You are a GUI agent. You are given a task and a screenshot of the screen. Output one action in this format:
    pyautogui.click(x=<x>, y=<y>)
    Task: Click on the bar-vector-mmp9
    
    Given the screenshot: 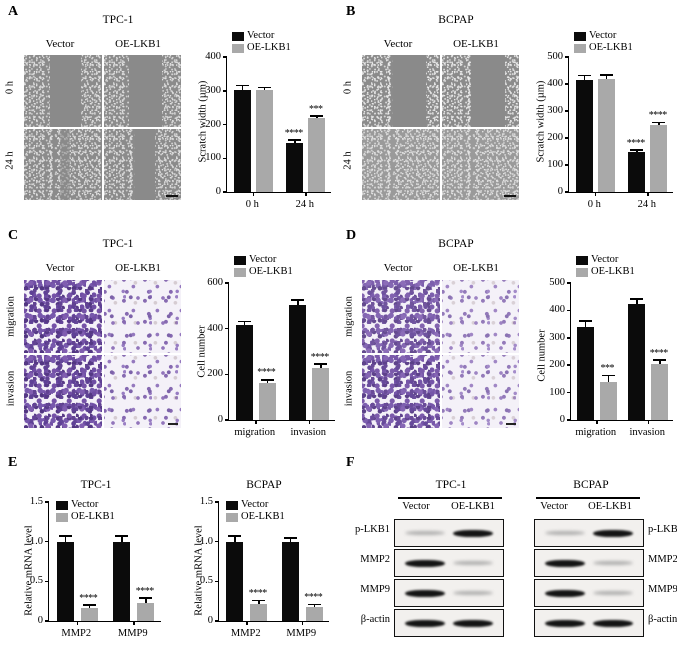 What is the action you would take?
    pyautogui.click(x=290, y=581)
    